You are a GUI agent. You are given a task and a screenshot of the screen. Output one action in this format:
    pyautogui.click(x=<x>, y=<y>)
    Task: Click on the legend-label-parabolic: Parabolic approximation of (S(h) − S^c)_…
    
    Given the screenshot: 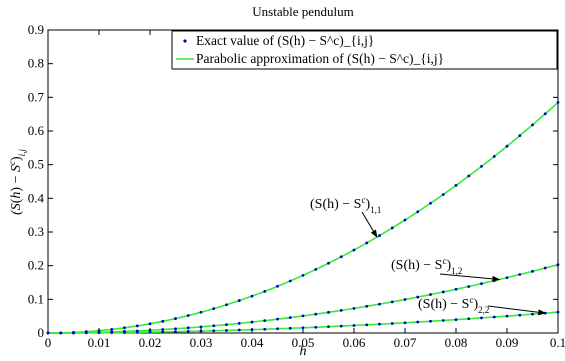 What is the action you would take?
    pyautogui.click(x=320, y=58)
    